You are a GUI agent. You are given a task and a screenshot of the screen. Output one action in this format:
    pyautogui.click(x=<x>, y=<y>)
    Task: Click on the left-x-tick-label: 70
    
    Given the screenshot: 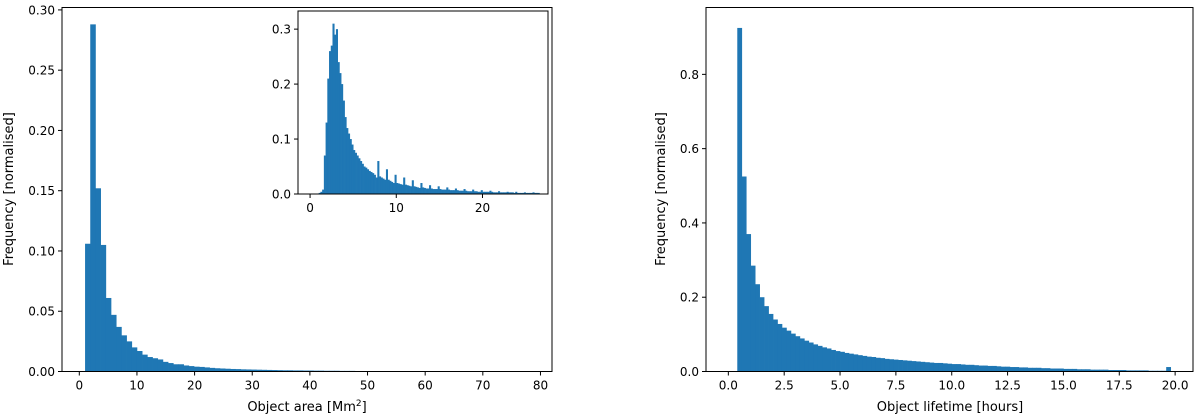 What is the action you would take?
    pyautogui.click(x=482, y=386)
    